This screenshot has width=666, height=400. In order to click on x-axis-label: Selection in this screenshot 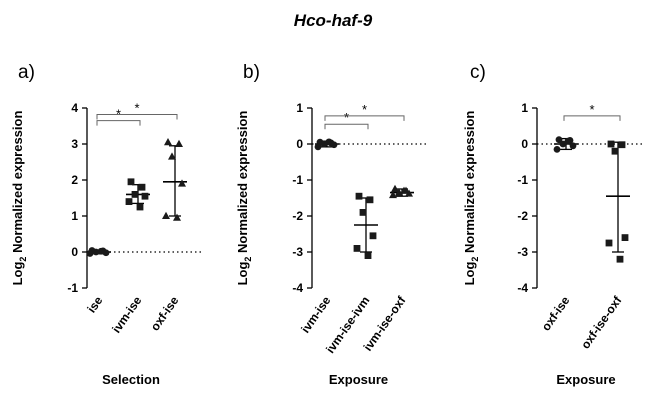, I will do `click(131, 379)`.